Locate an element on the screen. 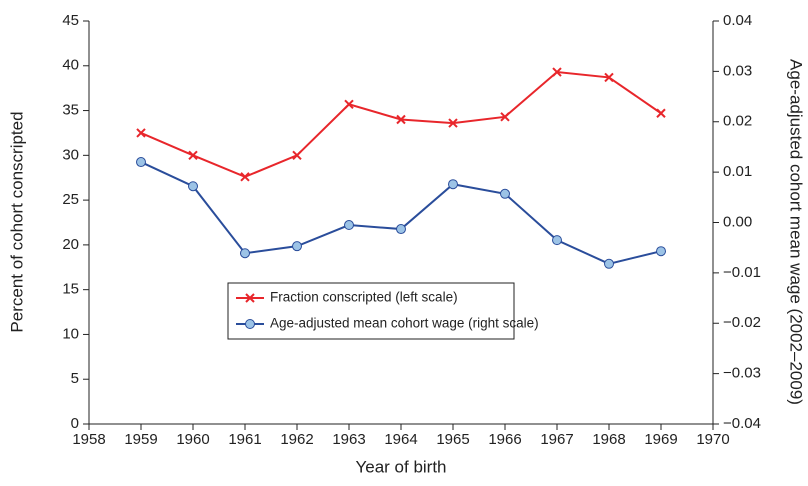 This screenshot has width=808, height=486. legend-label: Fraction conscripted (left scale) is located at coordinates (364, 297).